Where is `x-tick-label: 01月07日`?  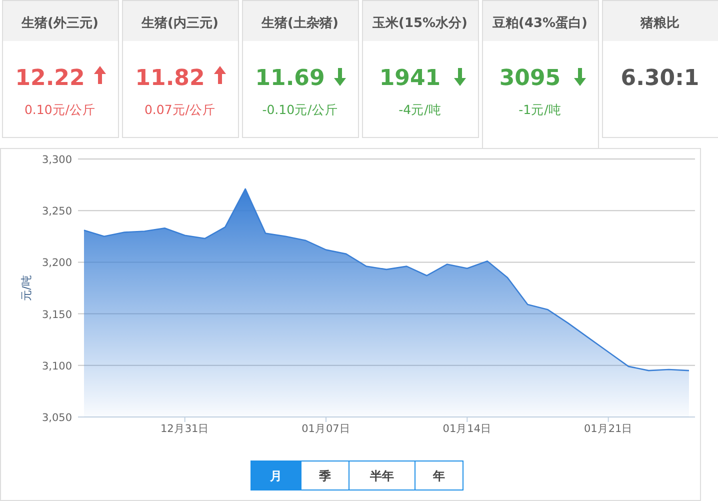
x-tick-label: 01月07日 is located at coordinates (326, 429).